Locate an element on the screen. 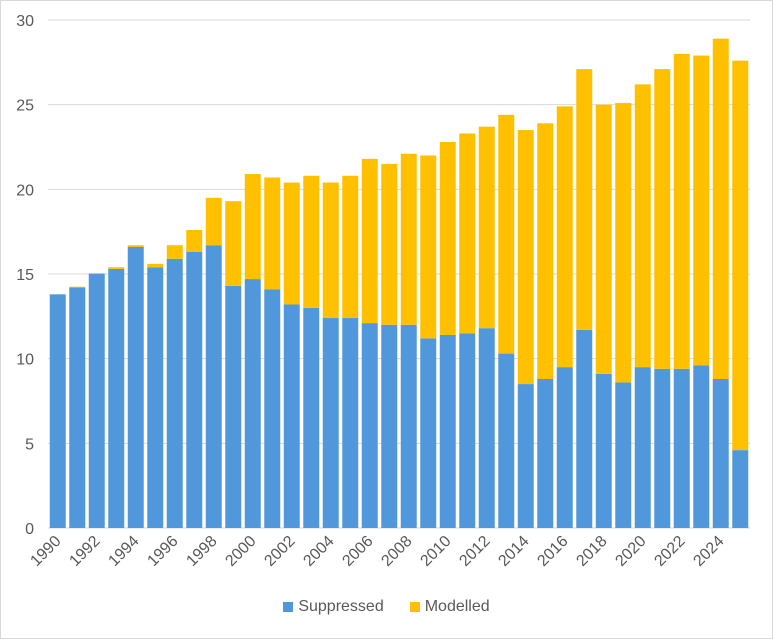 This screenshot has width=773, height=639. y-tick-label: 15 is located at coordinates (25, 275).